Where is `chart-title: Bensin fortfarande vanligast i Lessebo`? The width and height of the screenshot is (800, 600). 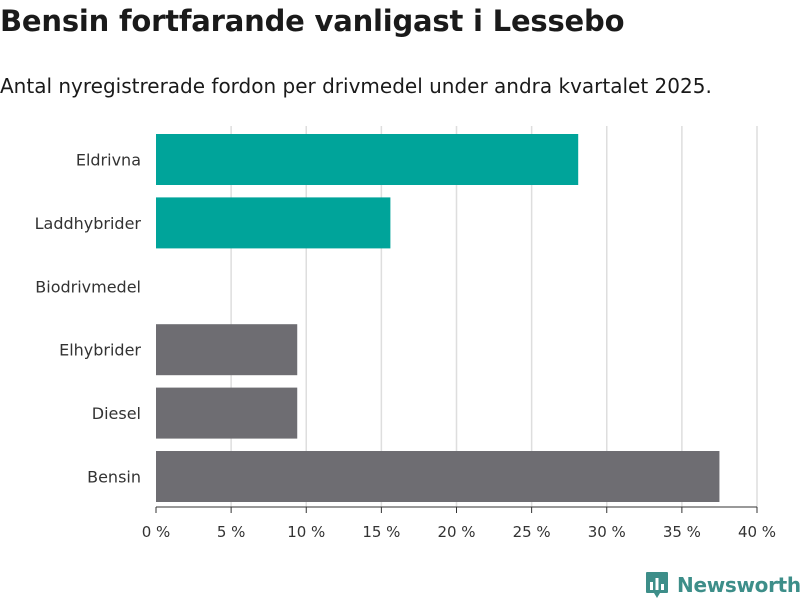
chart-title: Bensin fortfarande vanligast i Lessebo is located at coordinates (312, 21).